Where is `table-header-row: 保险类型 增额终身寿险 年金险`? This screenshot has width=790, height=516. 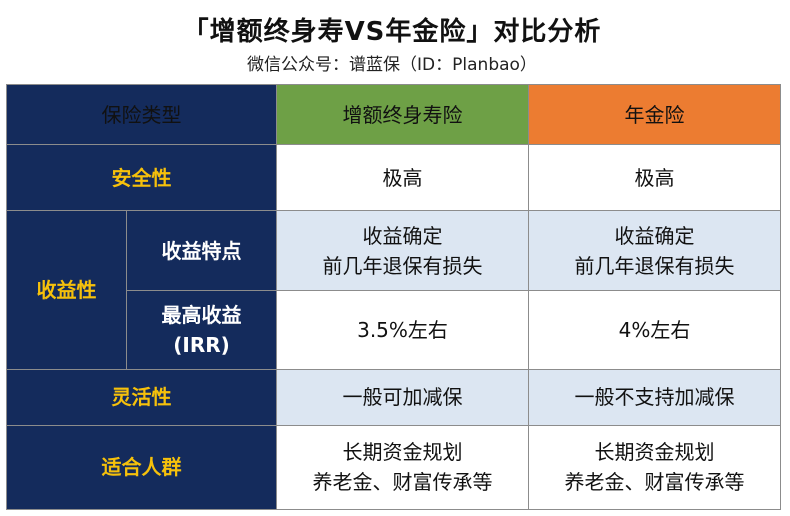
table-header-row: 保险类型 增额终身寿险 年金险 is located at coordinates (393, 114).